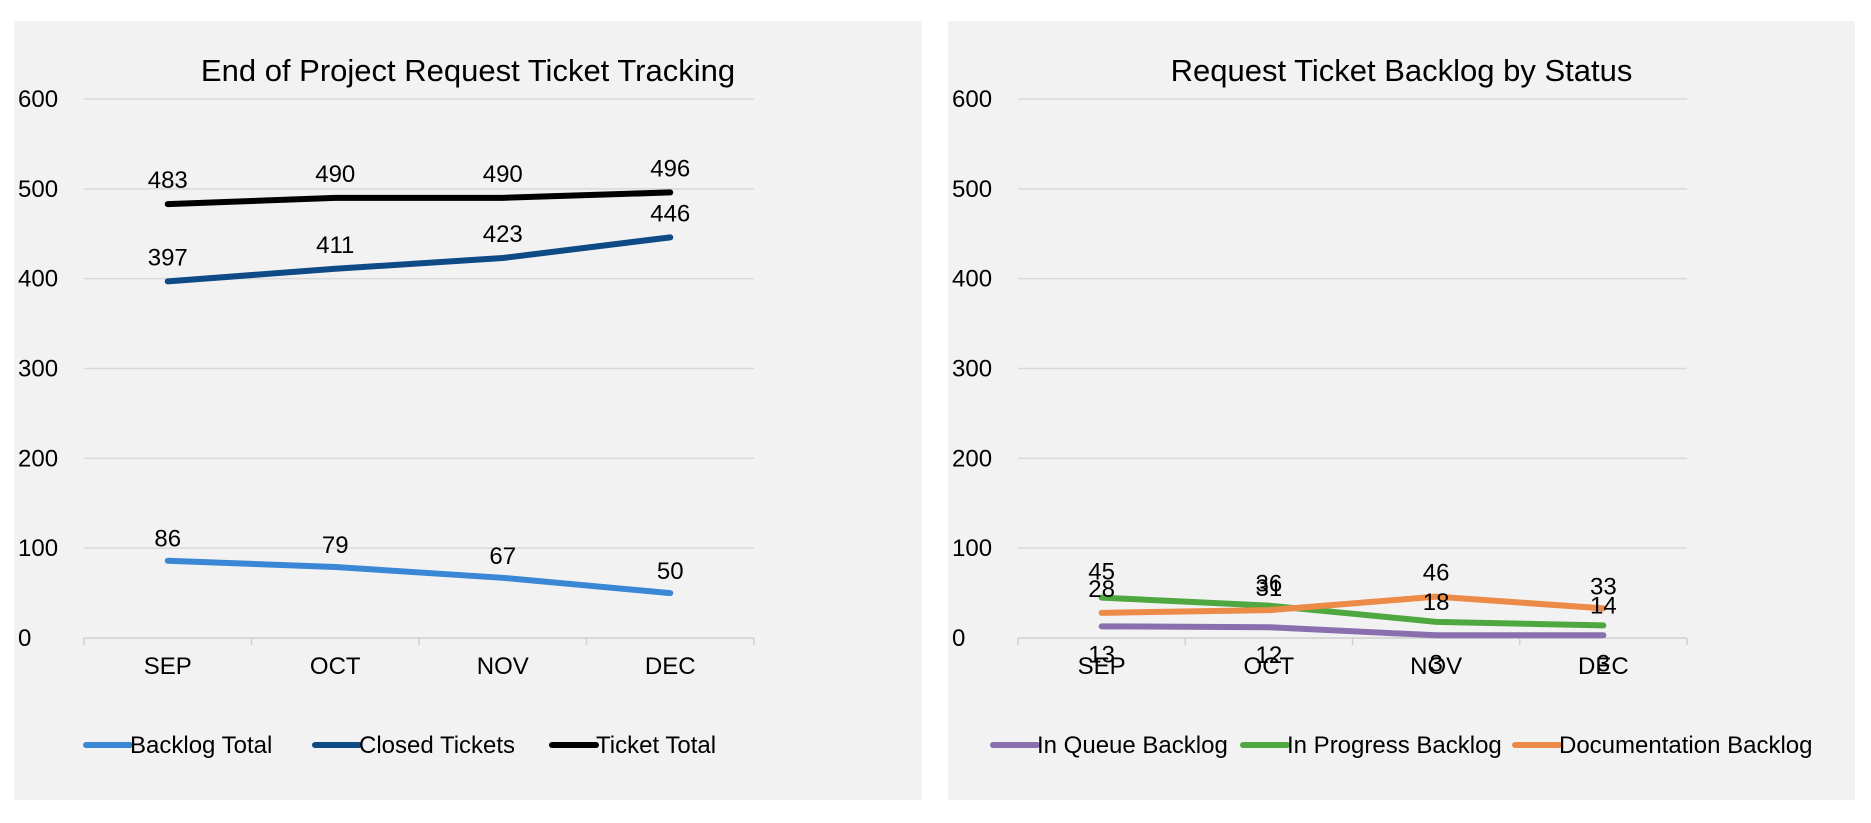 The width and height of the screenshot is (1871, 823). Describe the element at coordinates (1436, 602) in the screenshot. I see `data-label-in-progress-backlog: 18` at that location.